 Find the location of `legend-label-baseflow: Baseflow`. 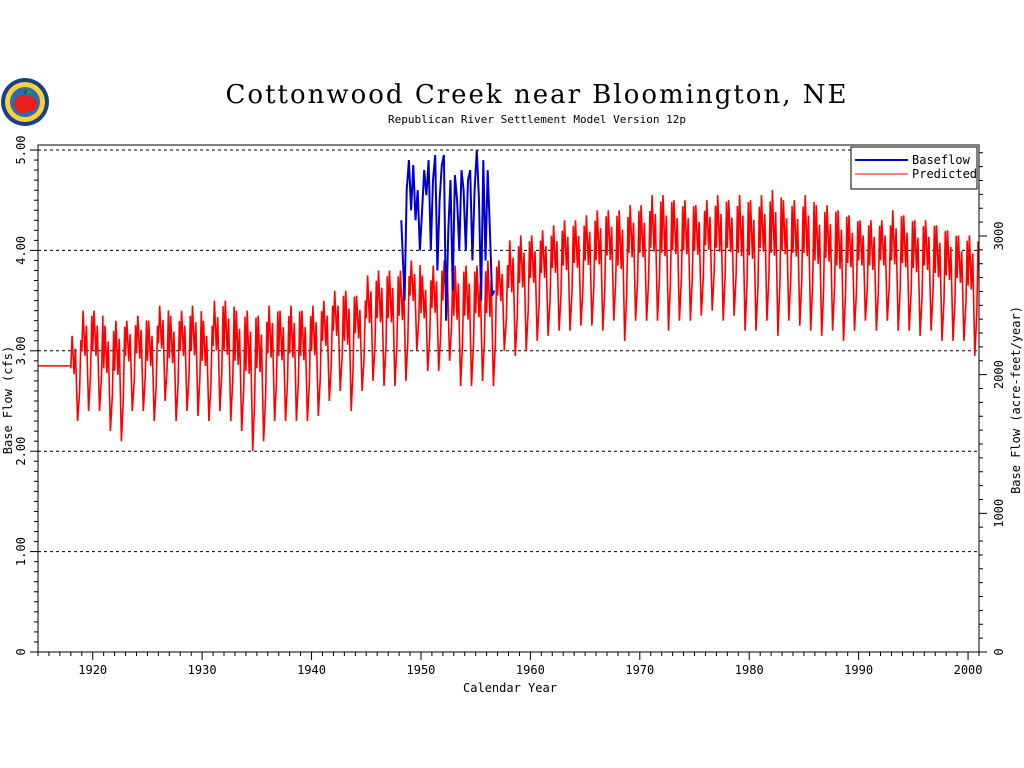

legend-label-baseflow: Baseflow is located at coordinates (941, 160).